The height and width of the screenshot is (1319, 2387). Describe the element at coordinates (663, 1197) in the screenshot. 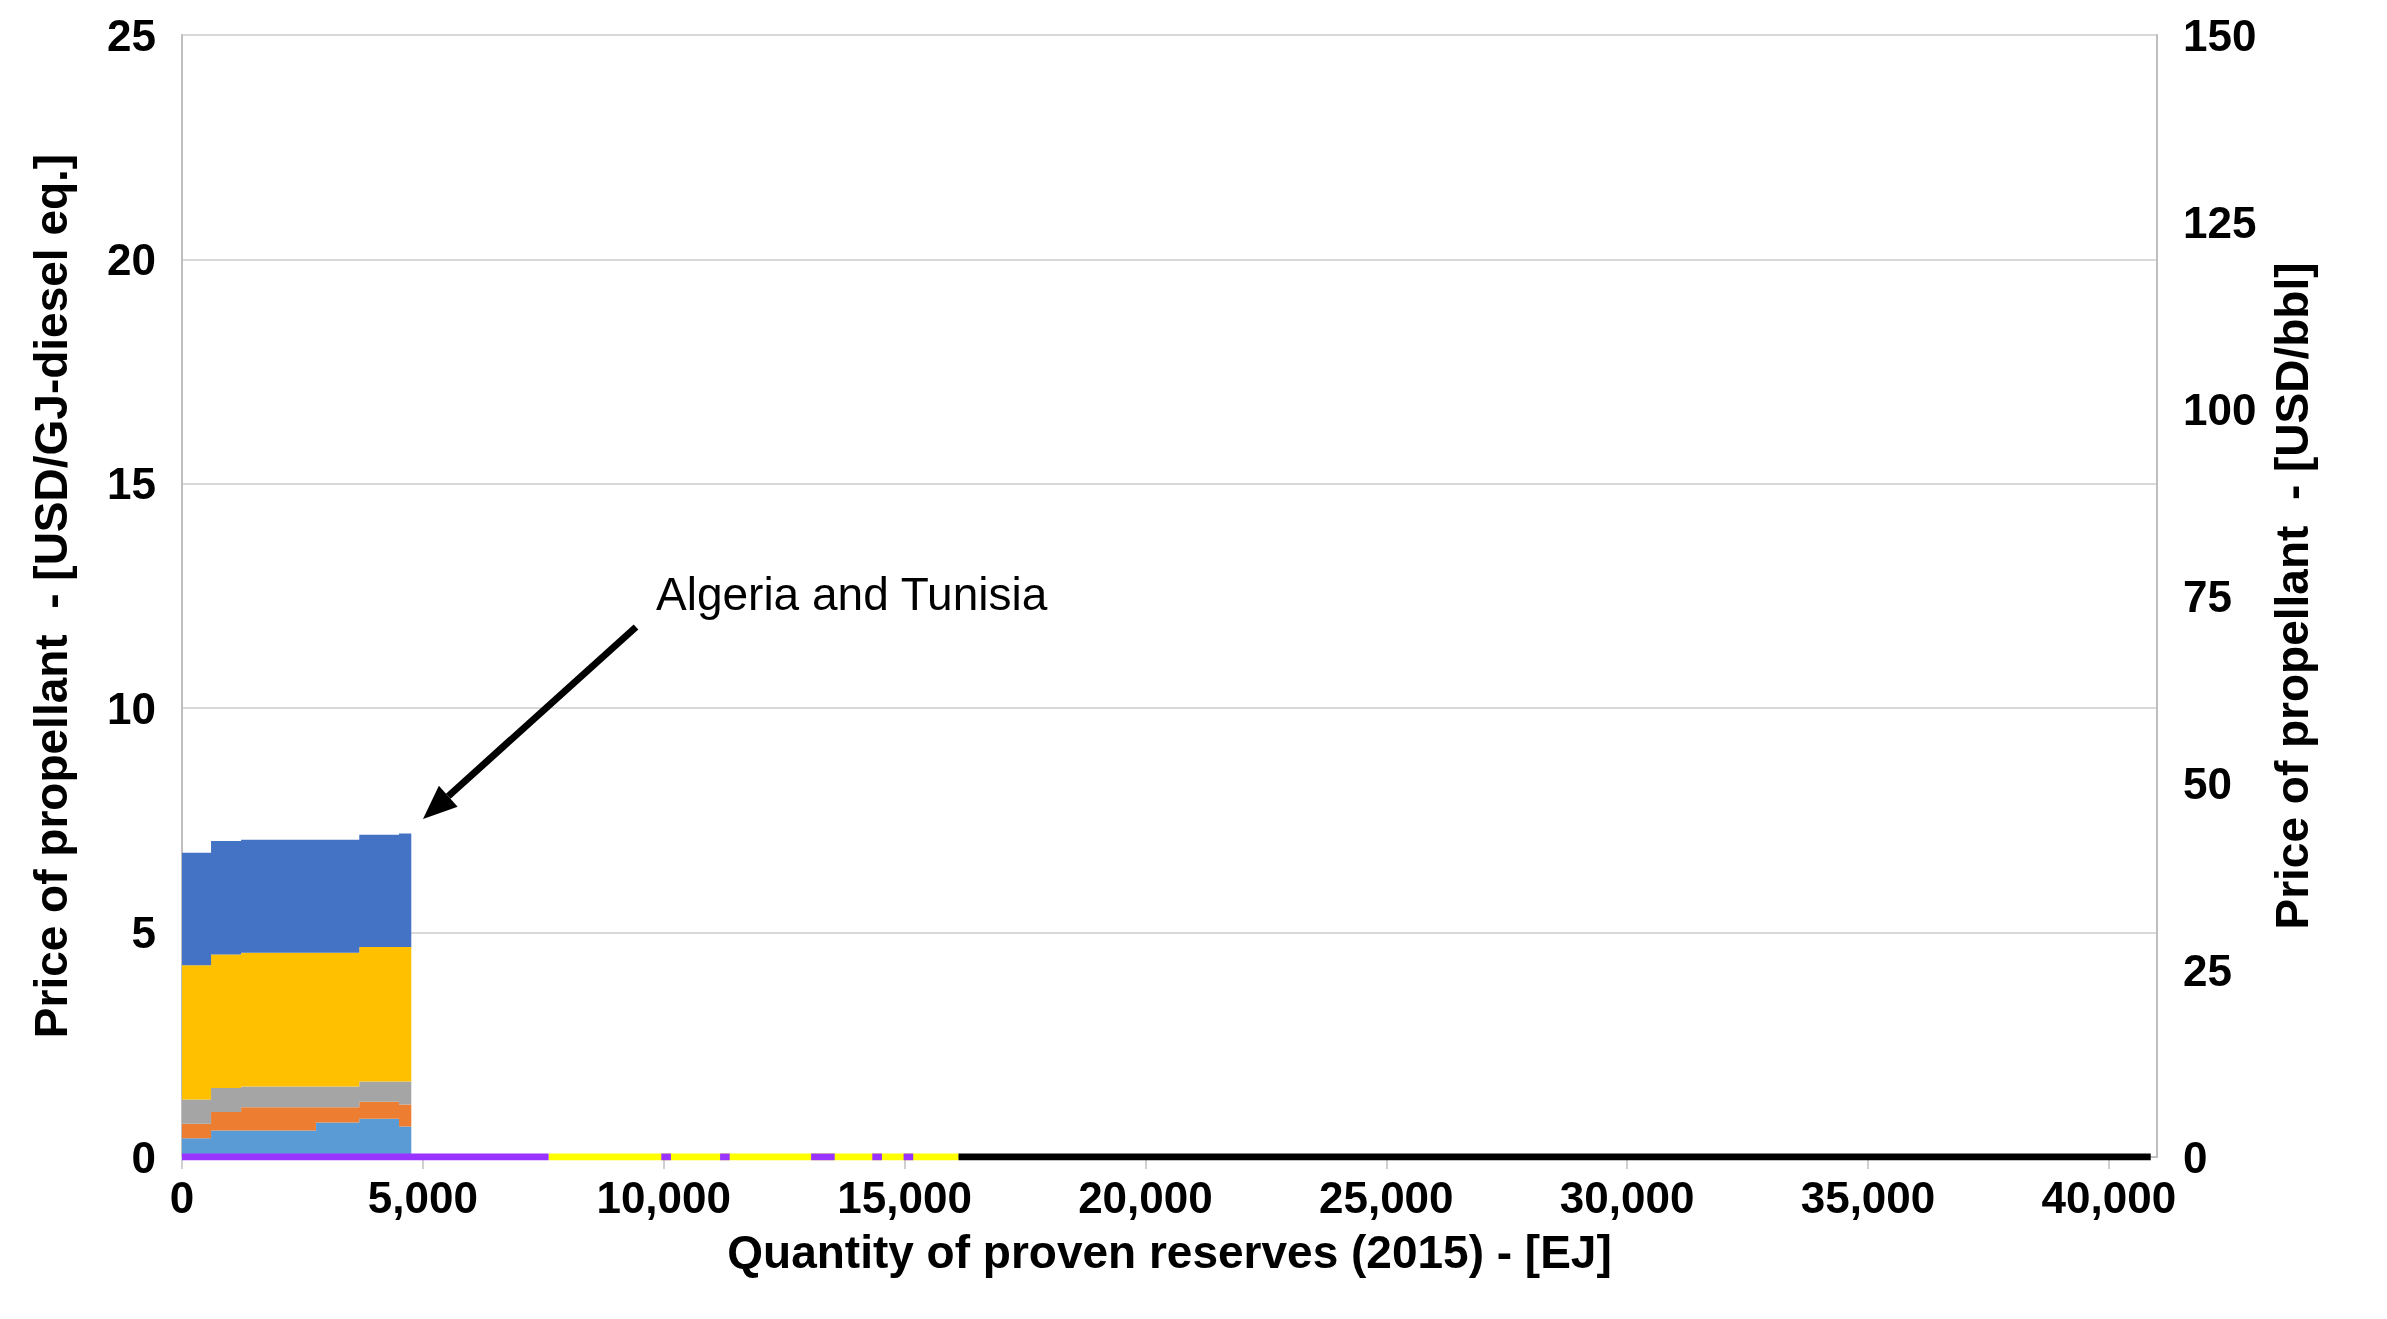

I see `x-tick-label: 10,000` at that location.